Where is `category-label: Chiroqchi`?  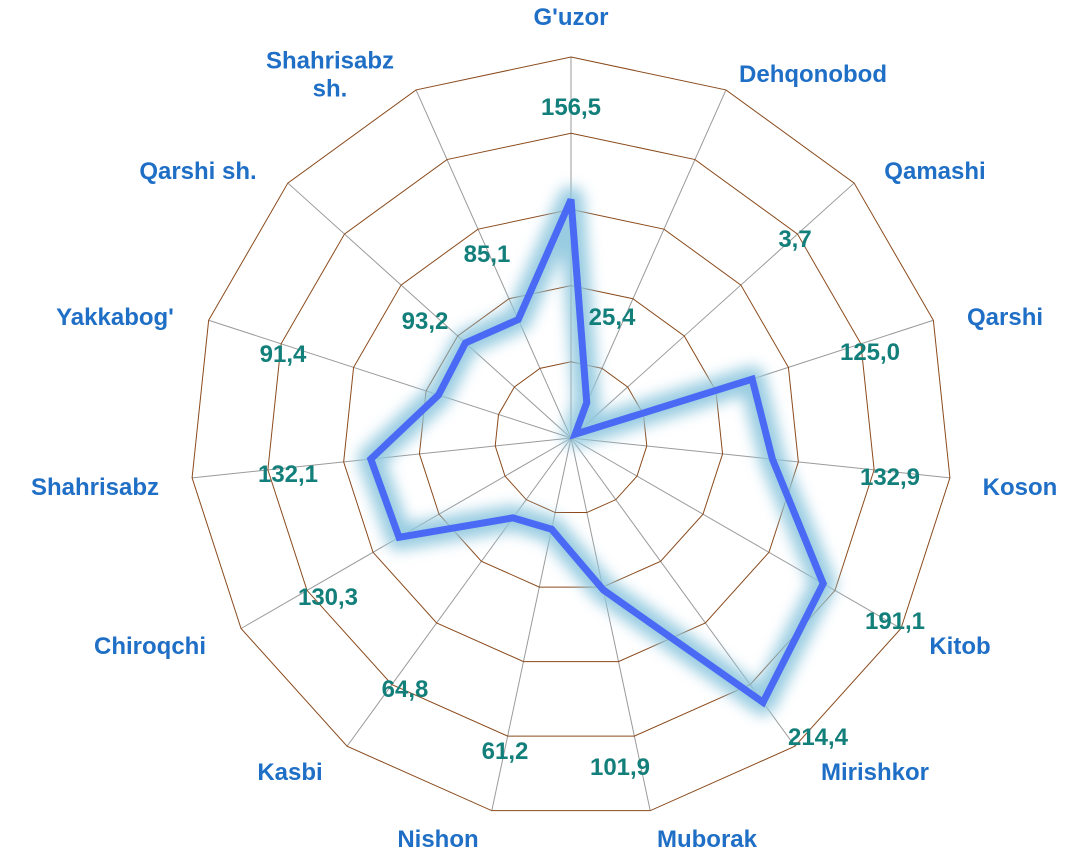
category-label: Chiroqchi is located at coordinates (150, 647).